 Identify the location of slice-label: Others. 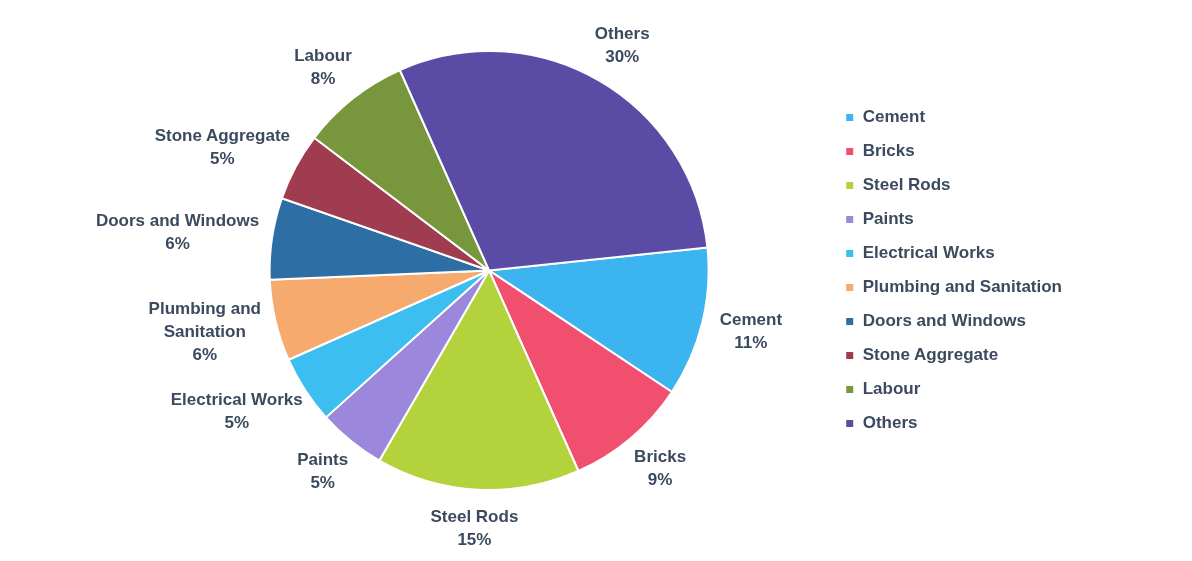
(622, 34).